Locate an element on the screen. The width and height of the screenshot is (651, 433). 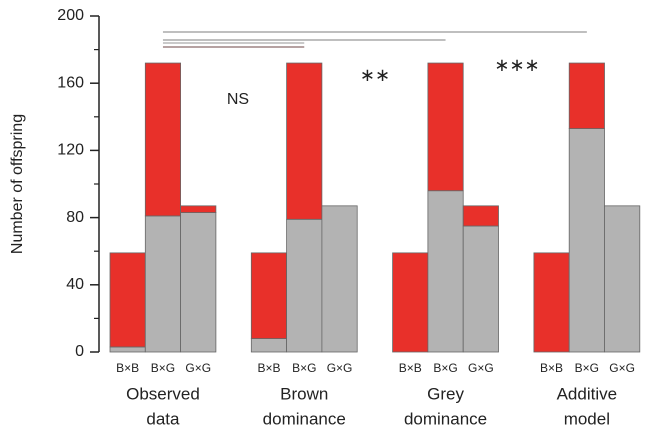
significance-label: ∗∗∗ is located at coordinates (516, 65).